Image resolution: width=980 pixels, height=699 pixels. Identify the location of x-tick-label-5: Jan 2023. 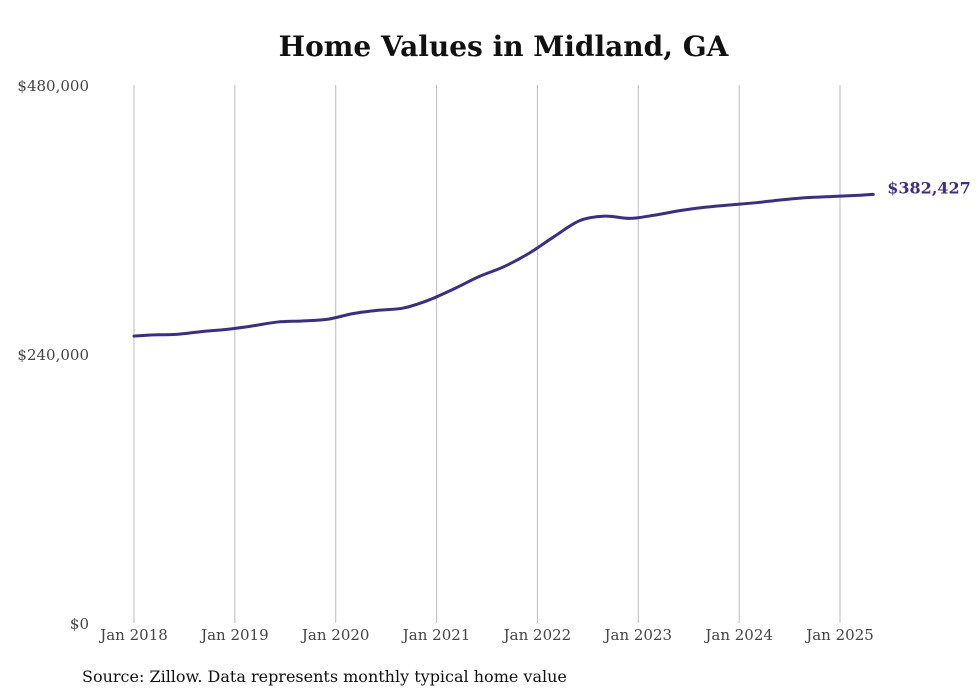
(638, 635).